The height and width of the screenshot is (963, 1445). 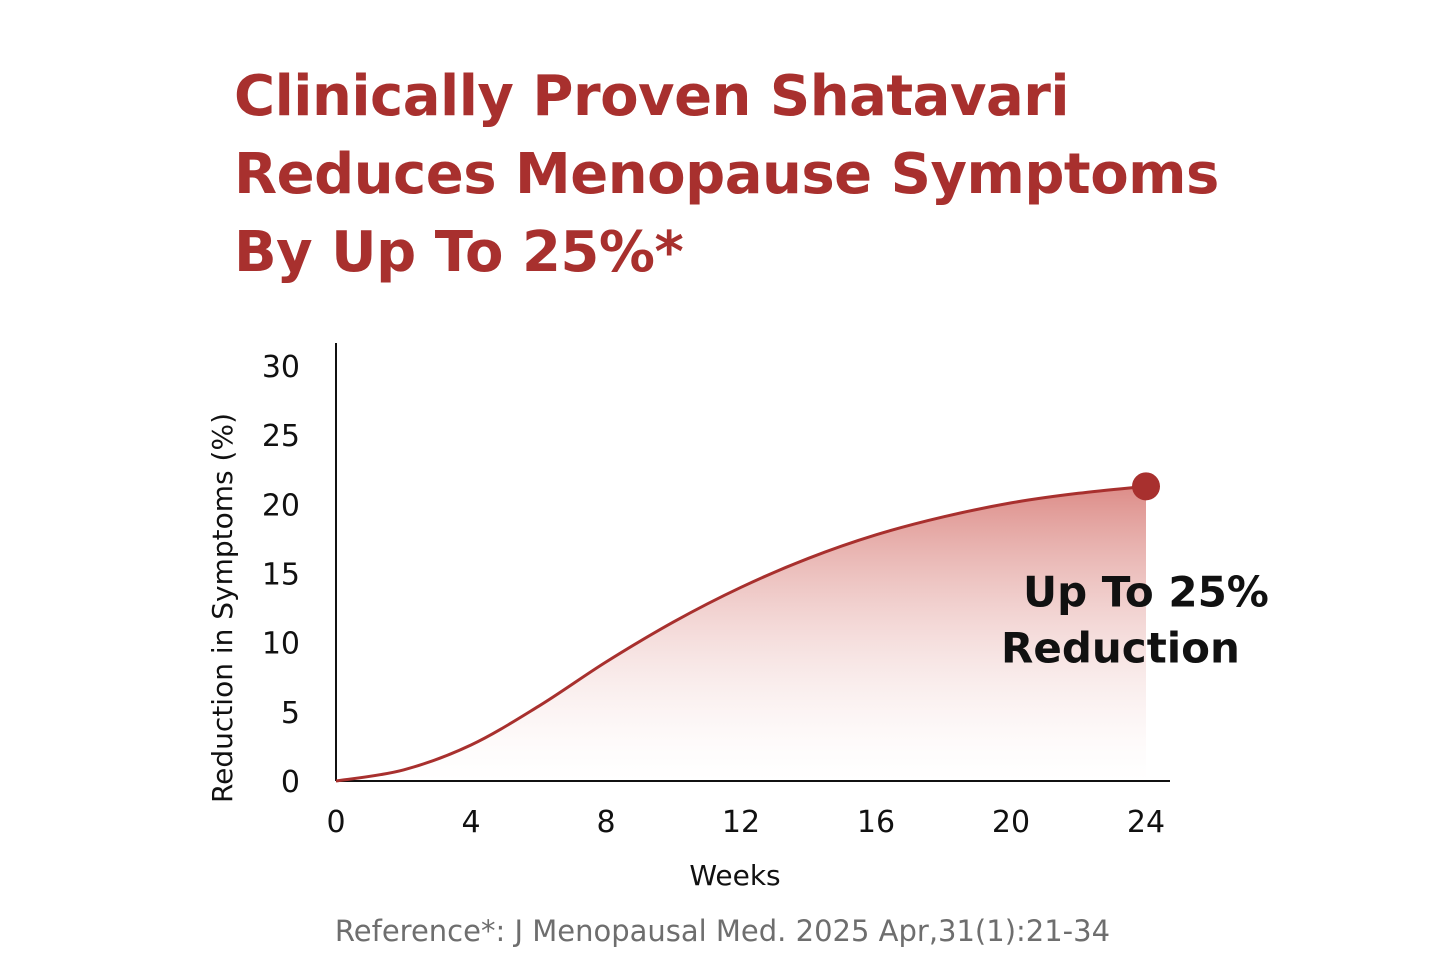 I want to click on y-tick-label-20: 20, so click(x=281, y=505).